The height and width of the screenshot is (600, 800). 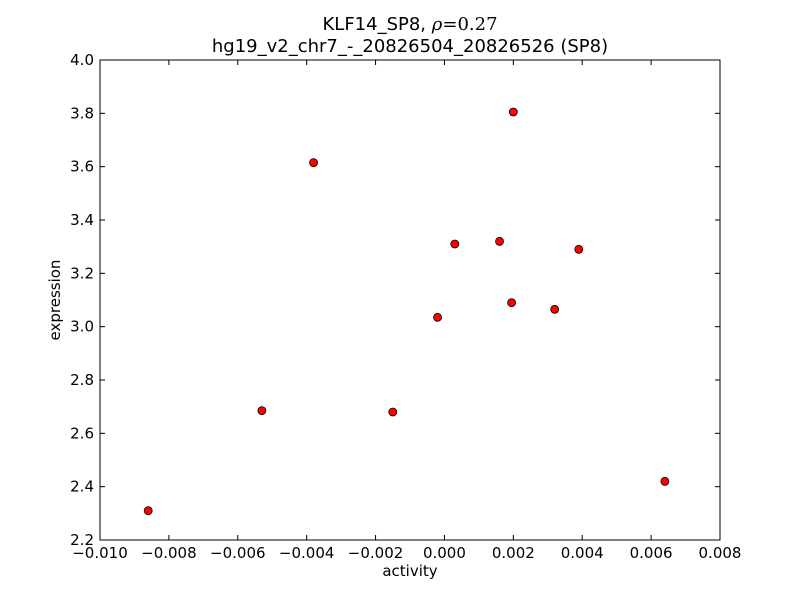 I want to click on y-axis-label: expression, so click(x=55, y=300).